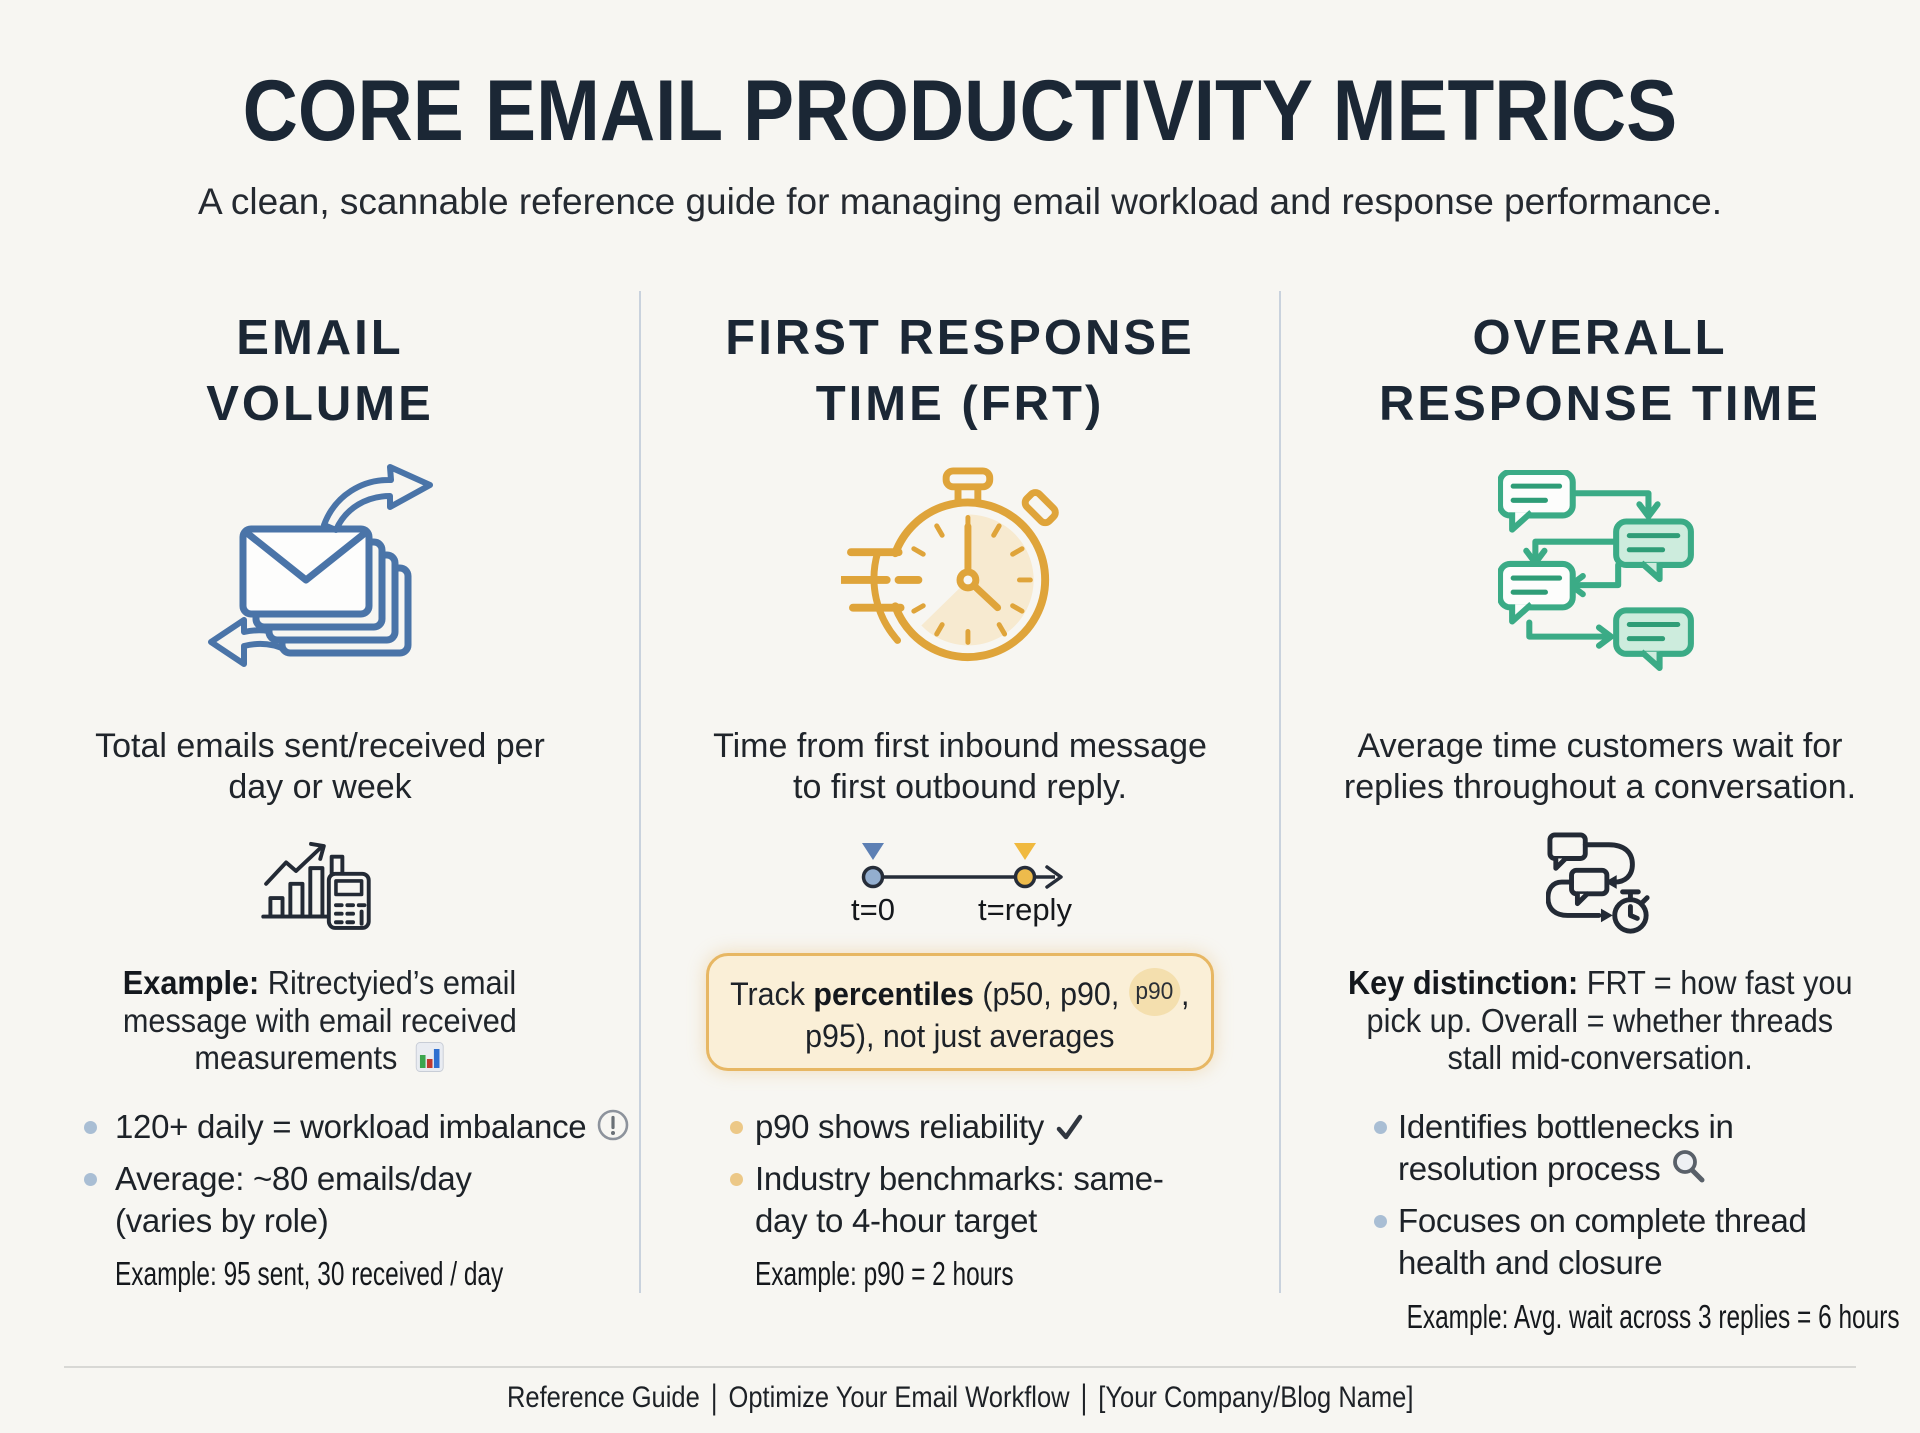 This screenshot has width=1920, height=1433. I want to click on timeline-start-label: t=0, so click(873, 909).